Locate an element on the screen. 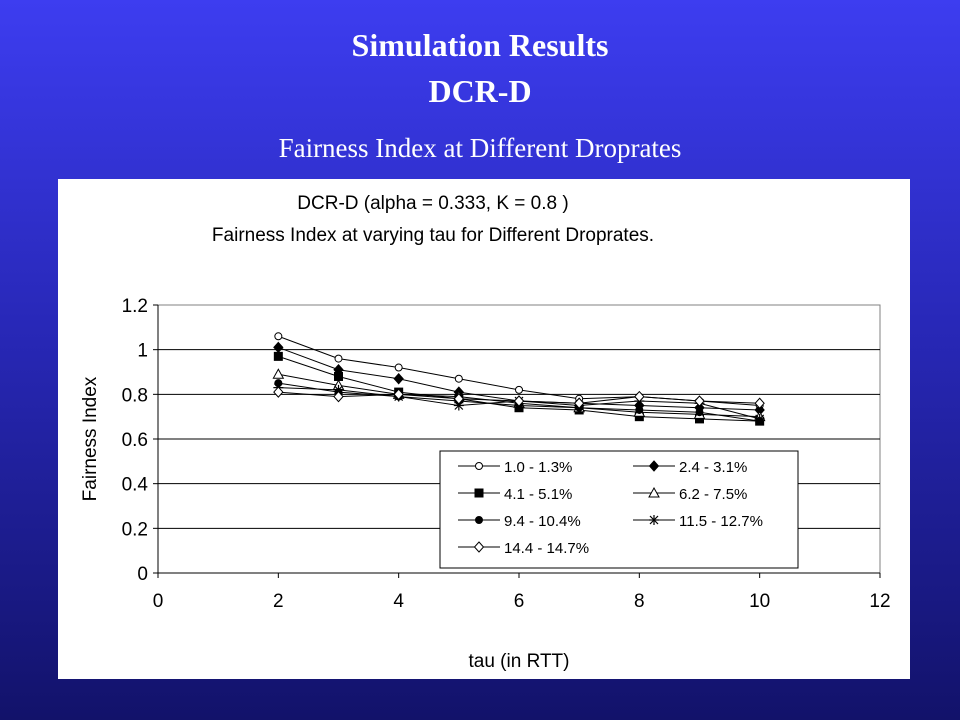 The width and height of the screenshot is (960, 720). y-tick-label: 0 is located at coordinates (142, 574).